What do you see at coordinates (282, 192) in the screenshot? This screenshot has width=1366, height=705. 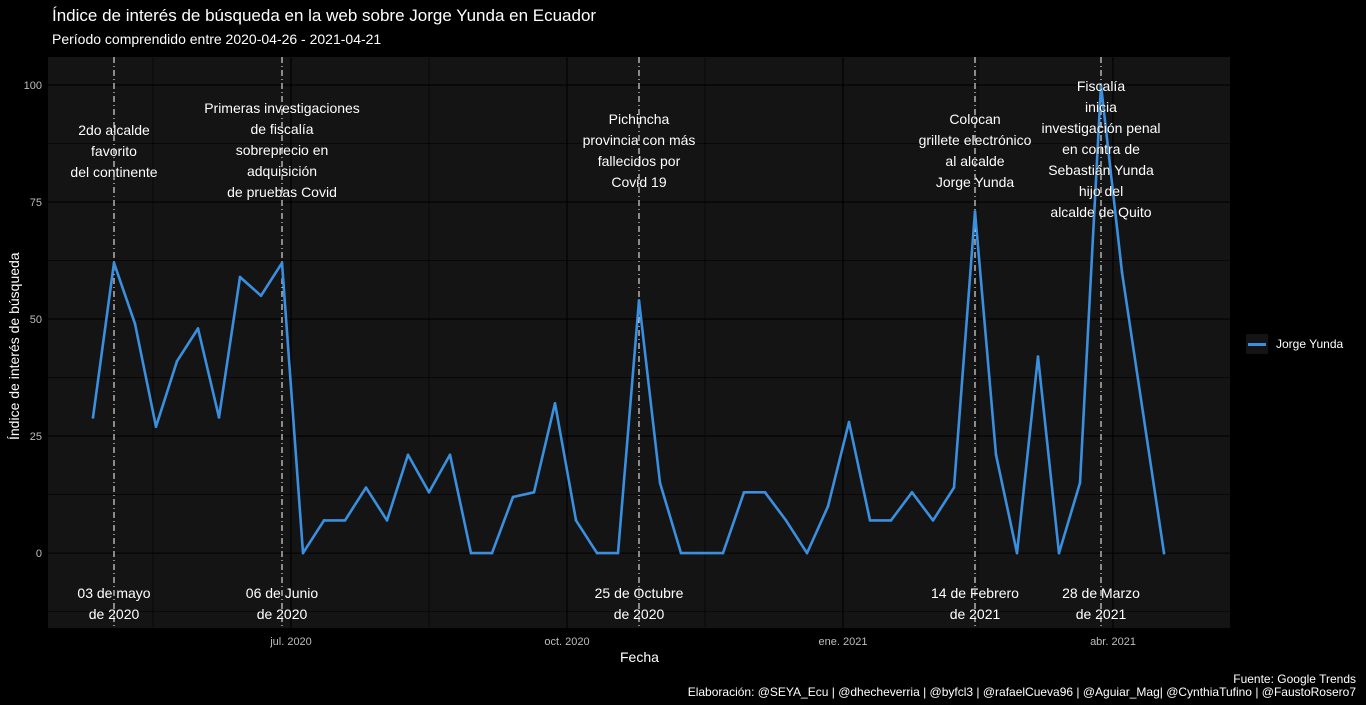 I see `event-annotation-text: de pruebas Covid` at bounding box center [282, 192].